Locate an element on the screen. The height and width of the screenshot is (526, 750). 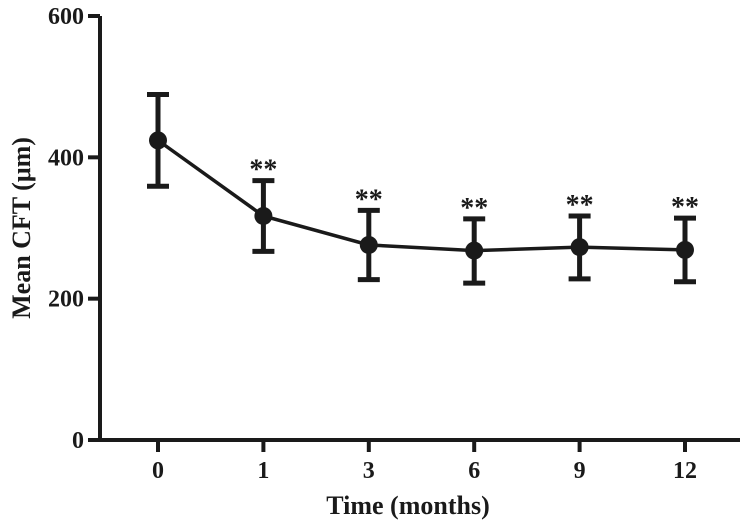
x-tick-label: 0 is located at coordinates (158, 471).